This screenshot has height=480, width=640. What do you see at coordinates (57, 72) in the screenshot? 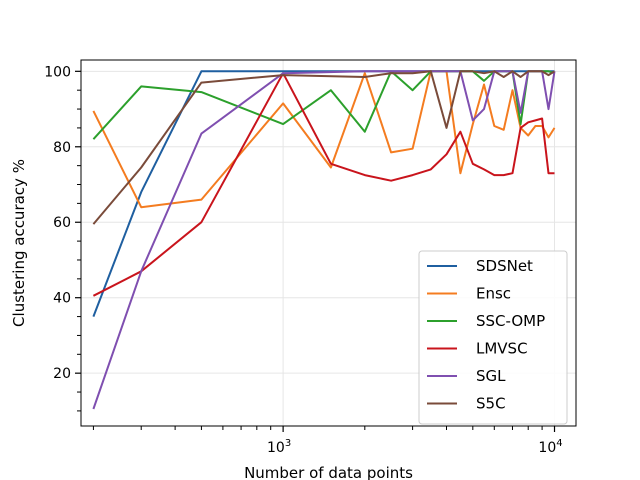
I see `y-tick-label: 100` at bounding box center [57, 72].